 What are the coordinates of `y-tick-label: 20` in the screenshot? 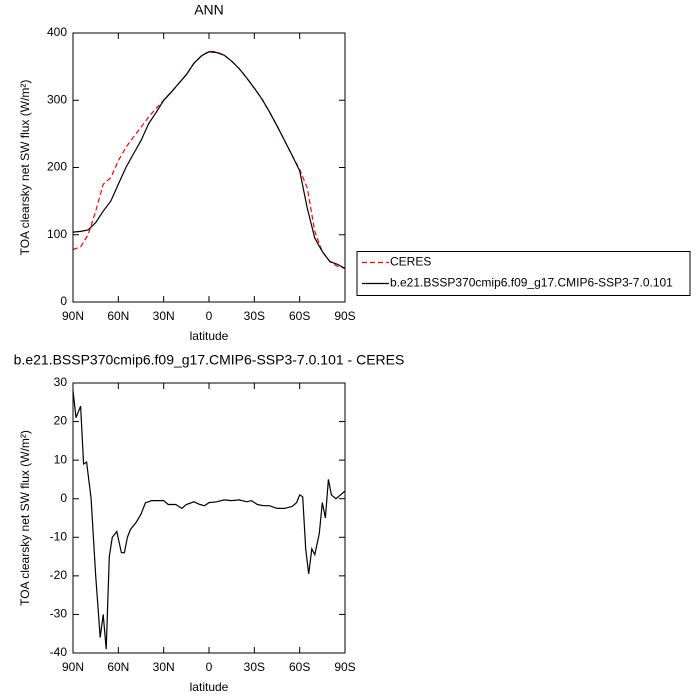 It's located at (61, 421).